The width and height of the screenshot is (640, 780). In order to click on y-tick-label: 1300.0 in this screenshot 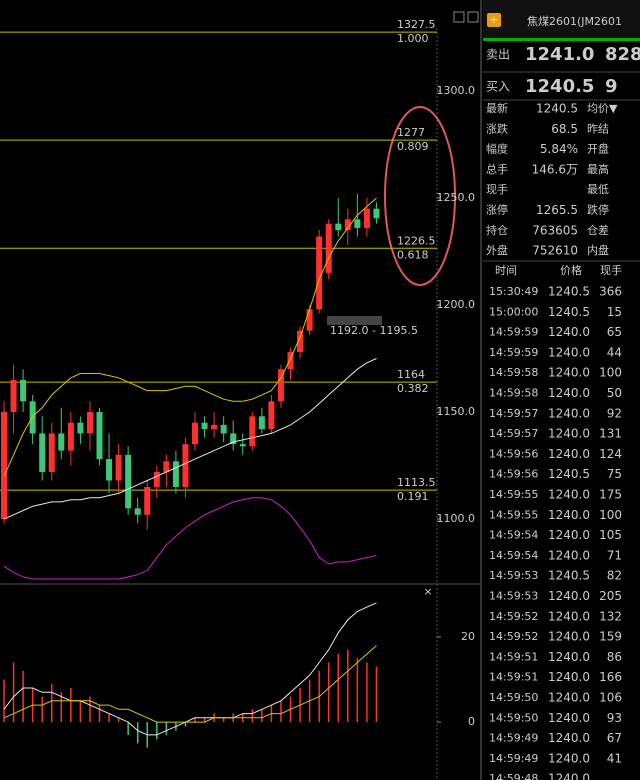, I will do `click(456, 90)`.